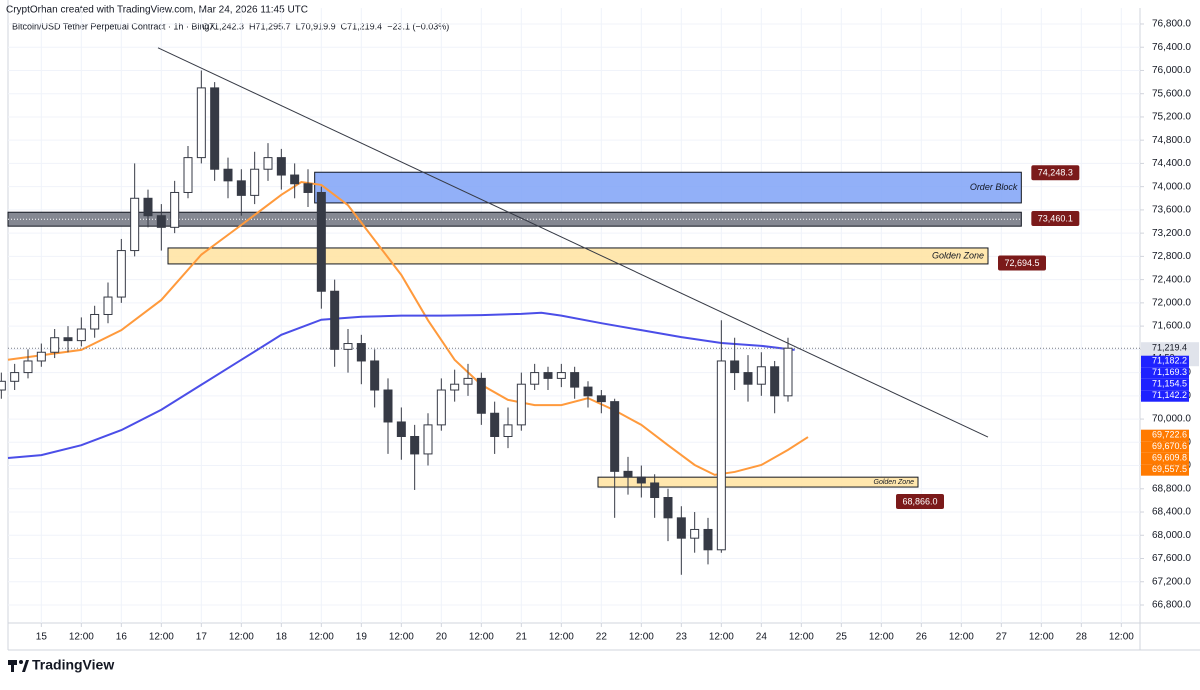  What do you see at coordinates (1169, 395) in the screenshot?
I see `indicator-tag-label: 71,142.2` at bounding box center [1169, 395].